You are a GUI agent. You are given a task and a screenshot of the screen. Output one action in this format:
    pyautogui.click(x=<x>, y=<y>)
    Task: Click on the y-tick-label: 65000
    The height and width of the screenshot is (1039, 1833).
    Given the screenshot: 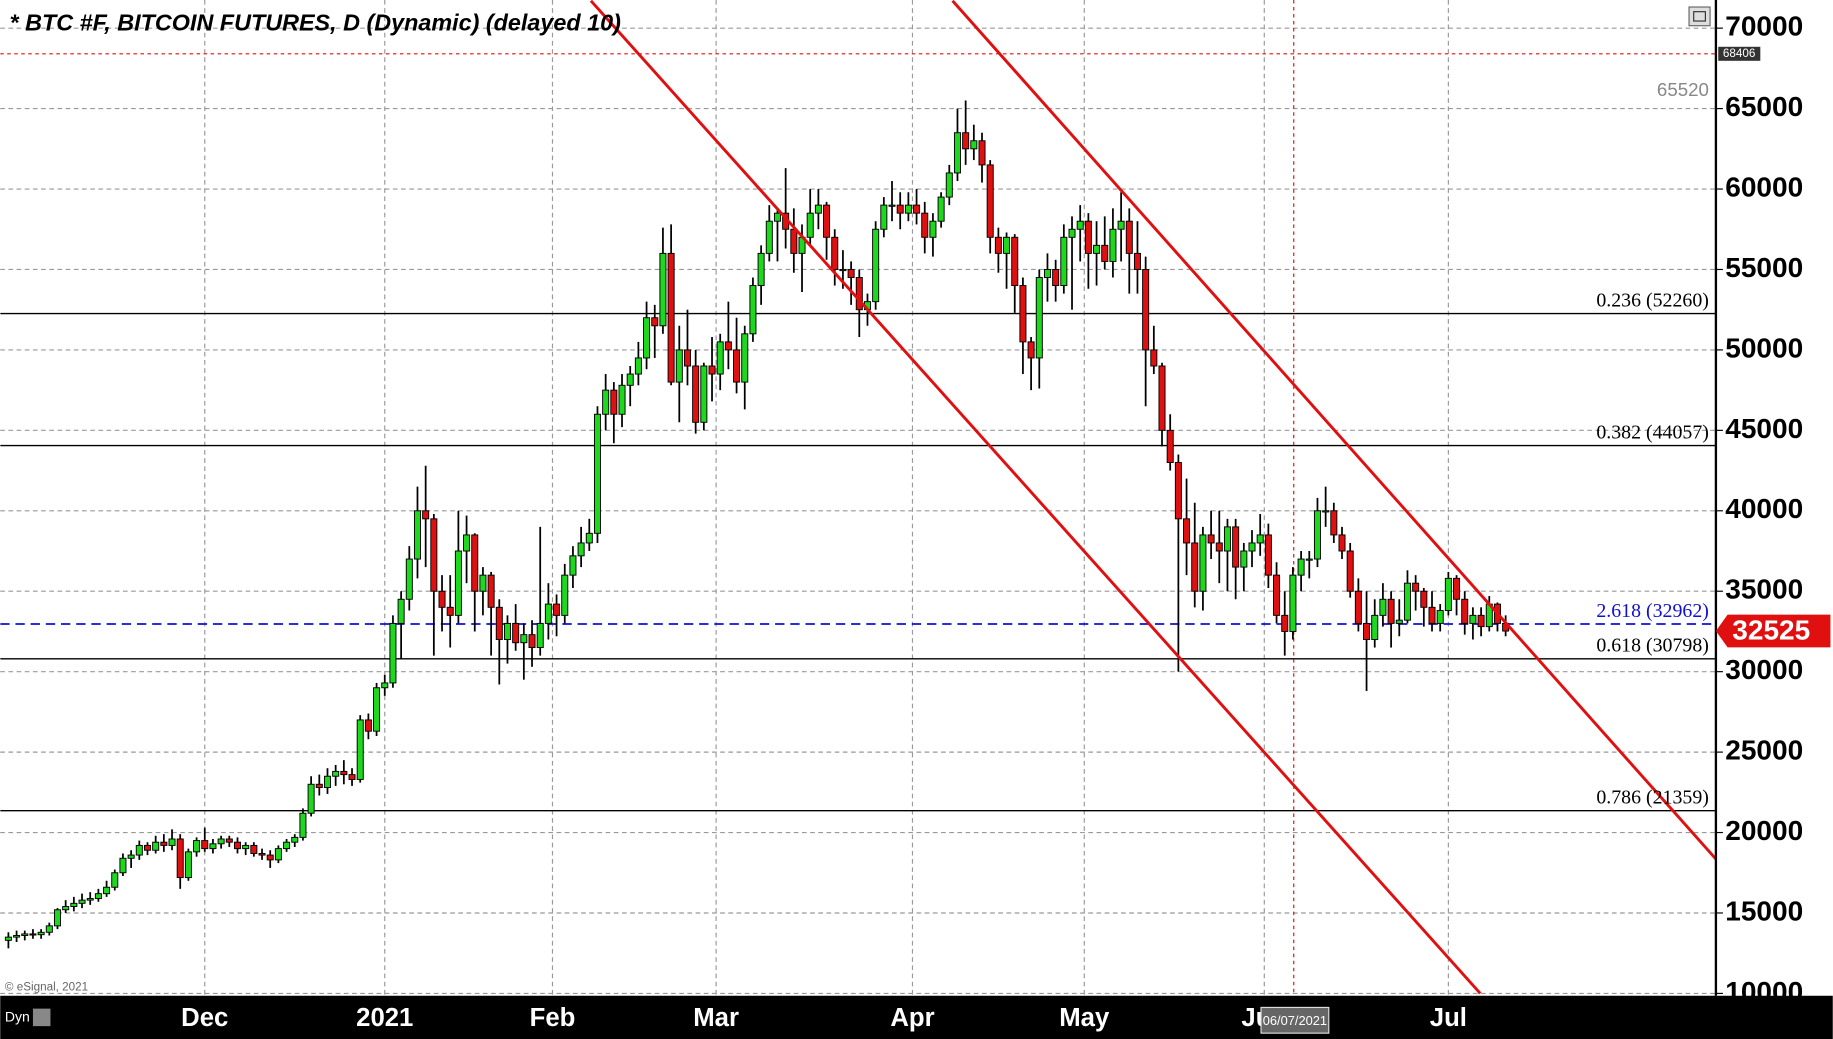 What is the action you would take?
    pyautogui.click(x=1764, y=106)
    